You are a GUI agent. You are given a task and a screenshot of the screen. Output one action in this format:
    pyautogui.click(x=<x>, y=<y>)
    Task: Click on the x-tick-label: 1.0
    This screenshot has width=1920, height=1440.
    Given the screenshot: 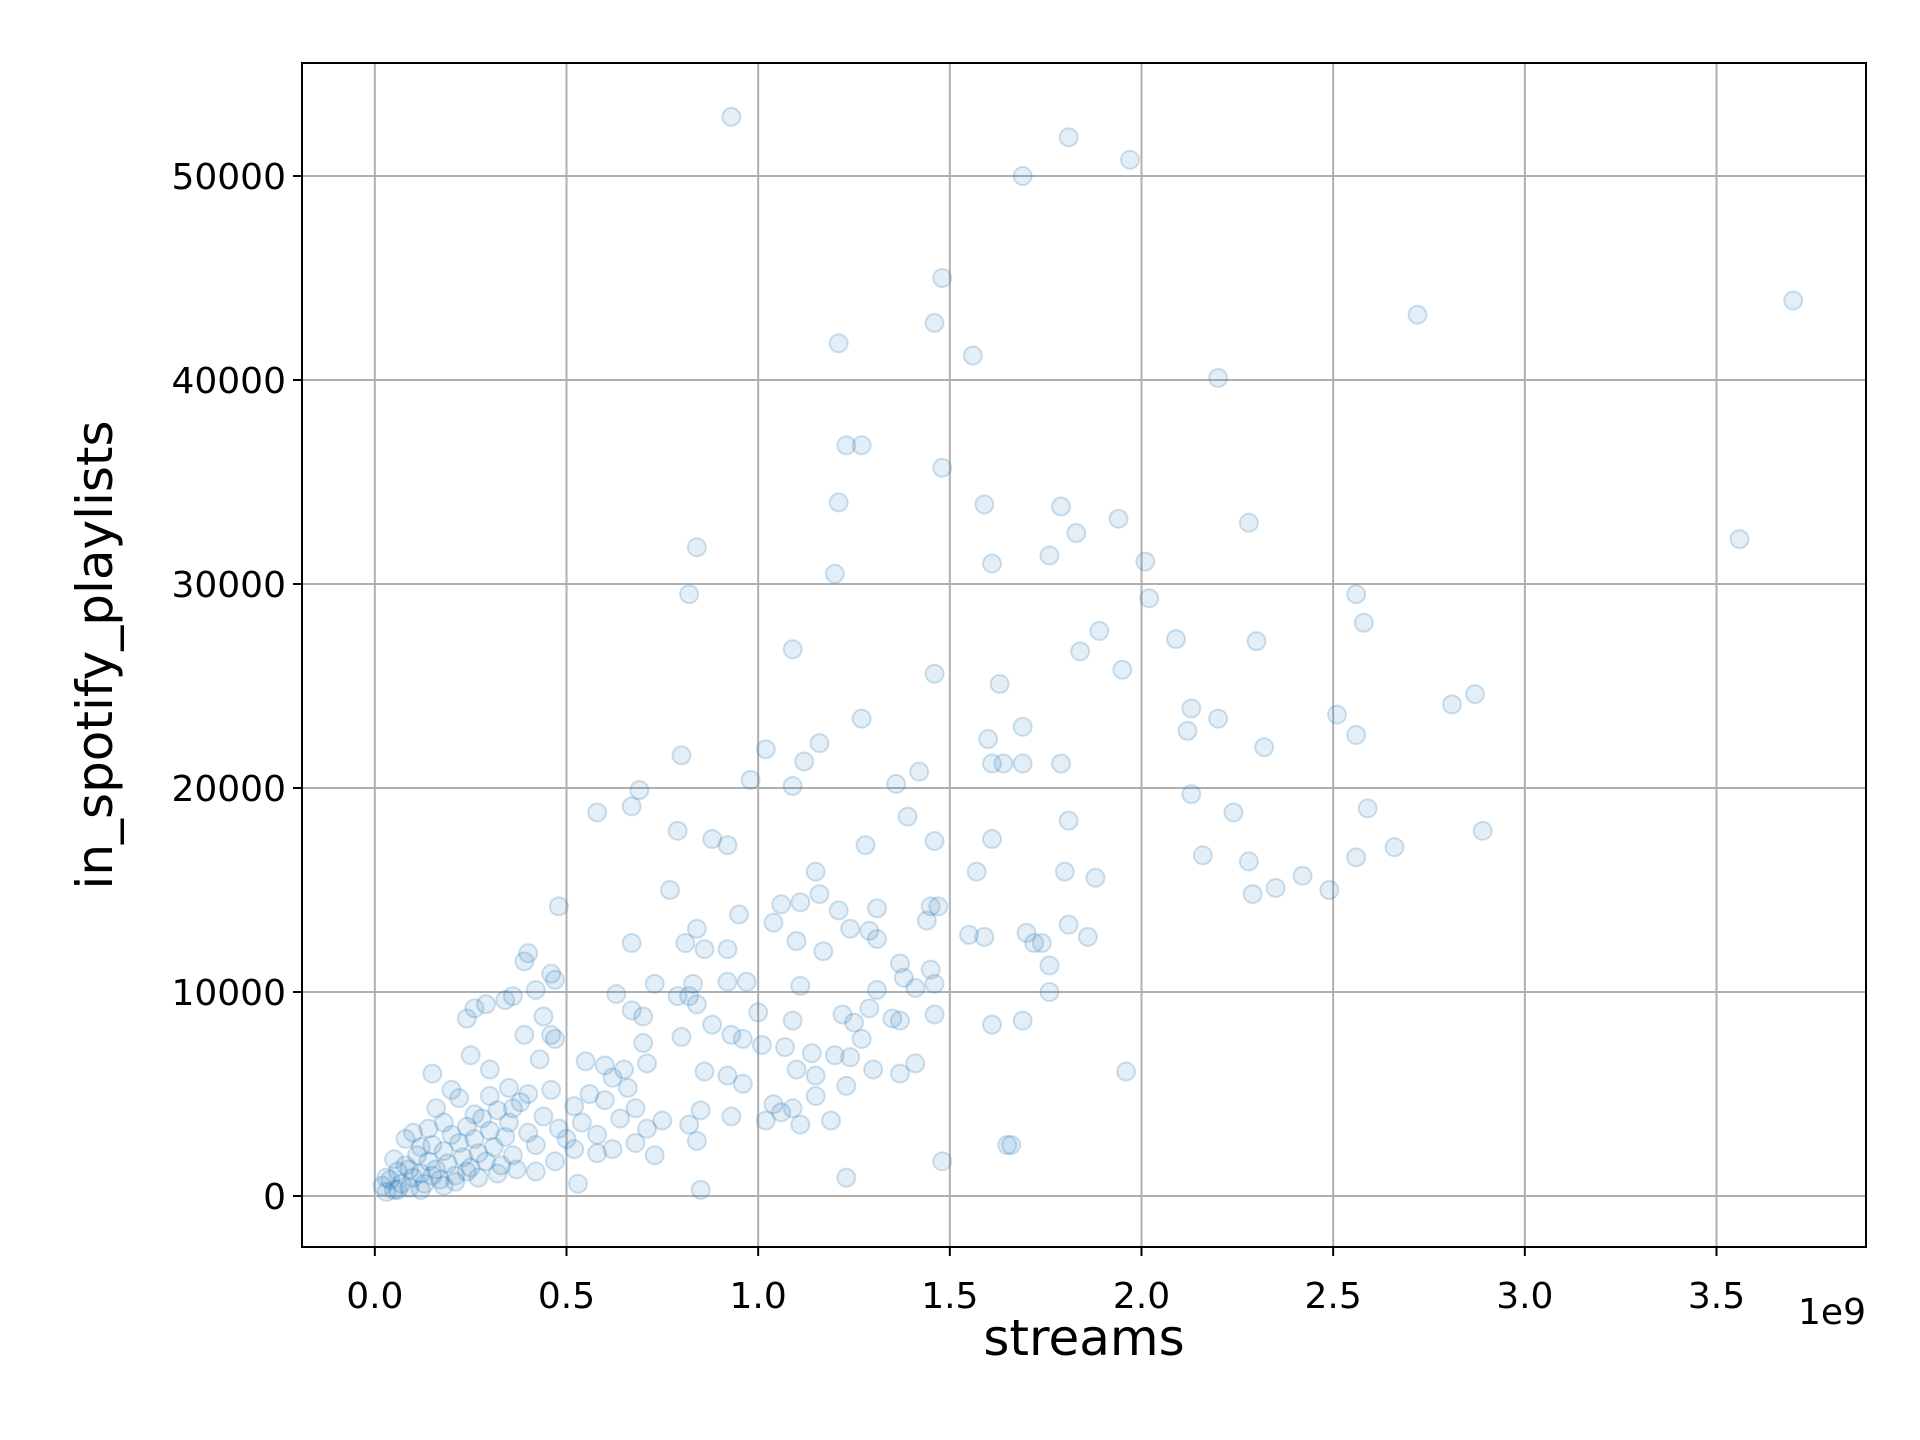 What is the action you would take?
    pyautogui.click(x=758, y=1296)
    